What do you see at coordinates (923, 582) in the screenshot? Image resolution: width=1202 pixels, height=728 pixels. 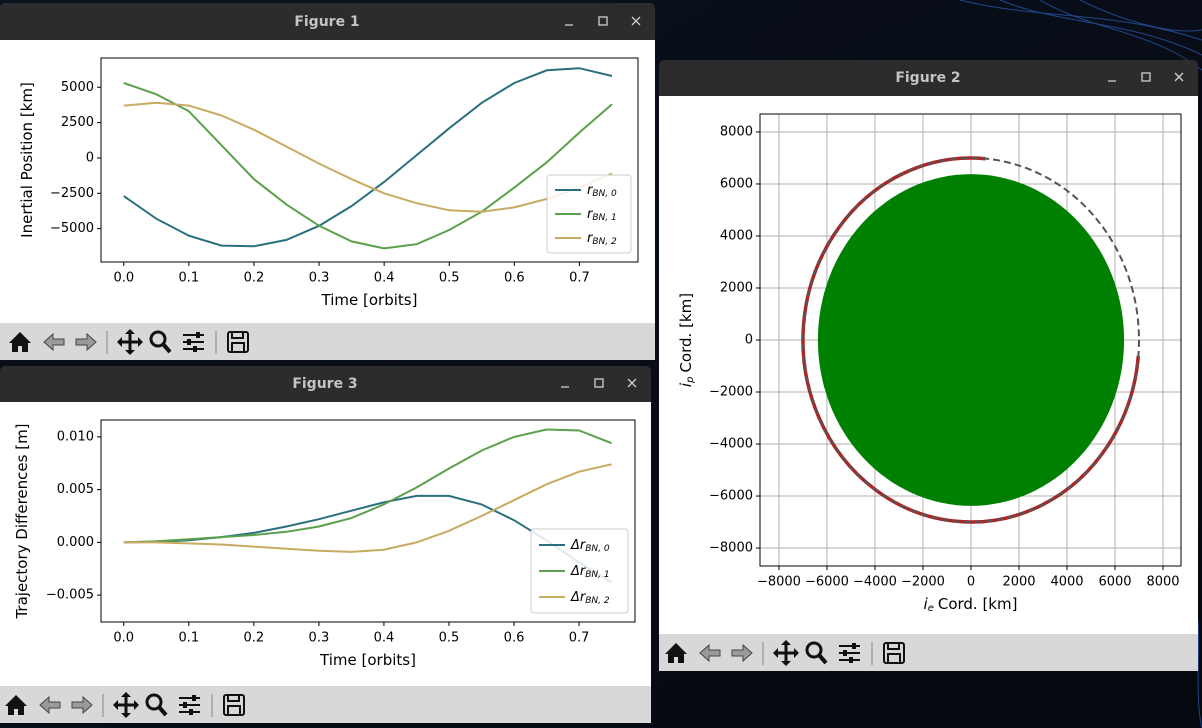 I see `x-tick-label: −2000` at bounding box center [923, 582].